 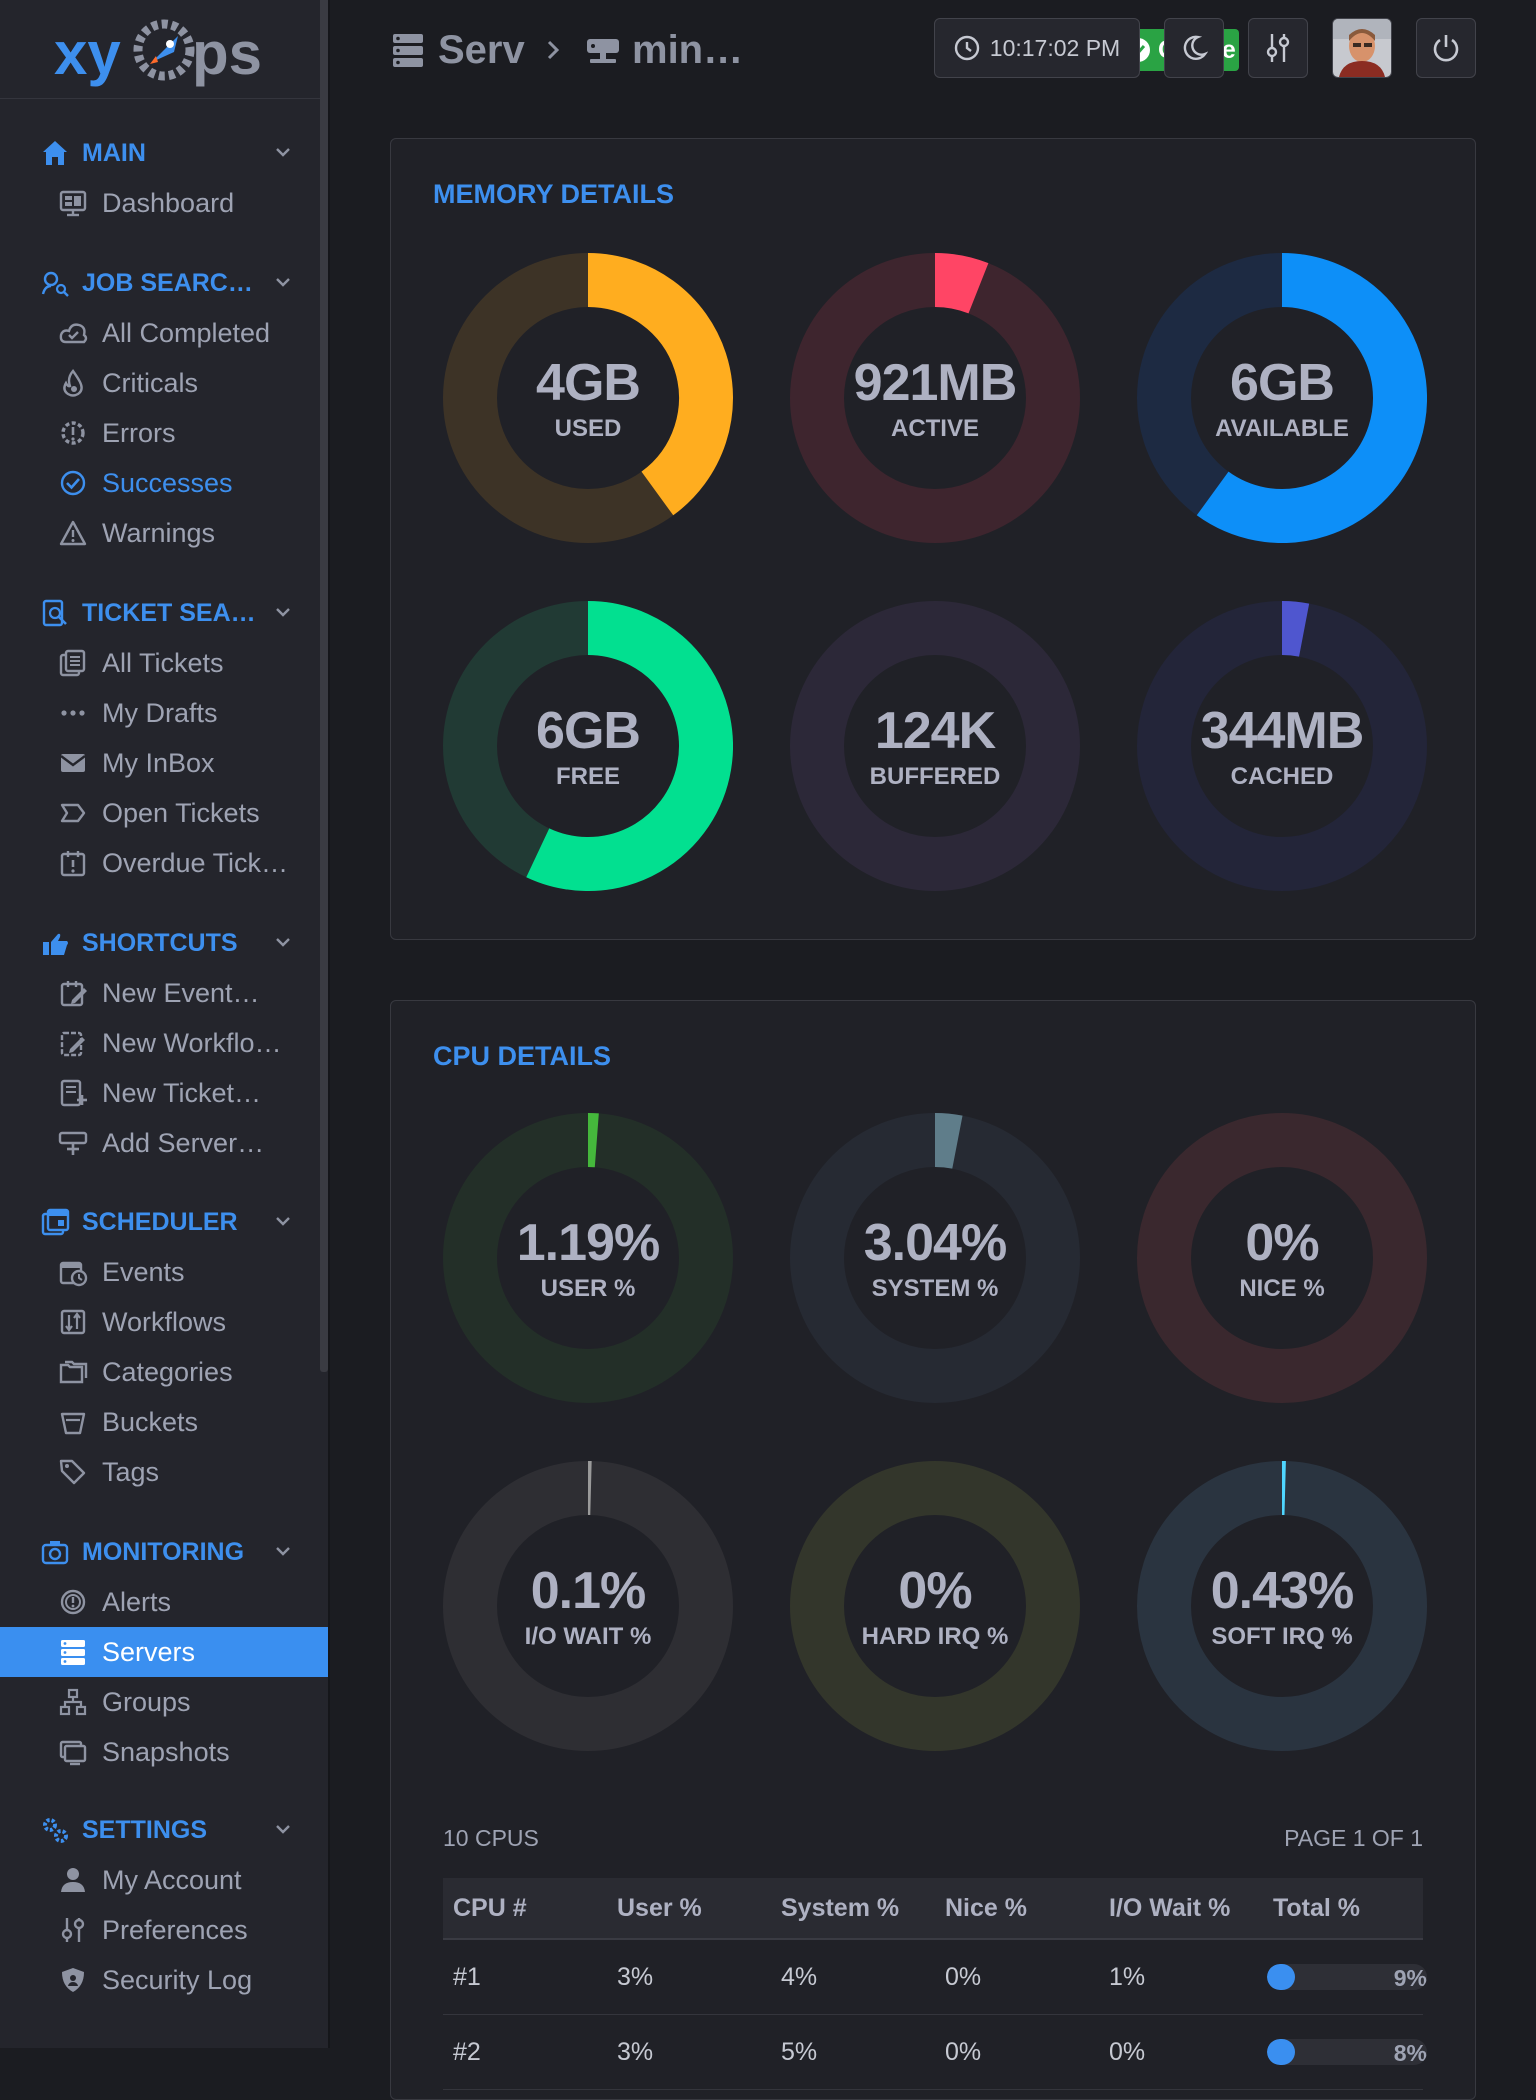 I want to click on sidebar-item-label: Snapshots, so click(x=166, y=1752).